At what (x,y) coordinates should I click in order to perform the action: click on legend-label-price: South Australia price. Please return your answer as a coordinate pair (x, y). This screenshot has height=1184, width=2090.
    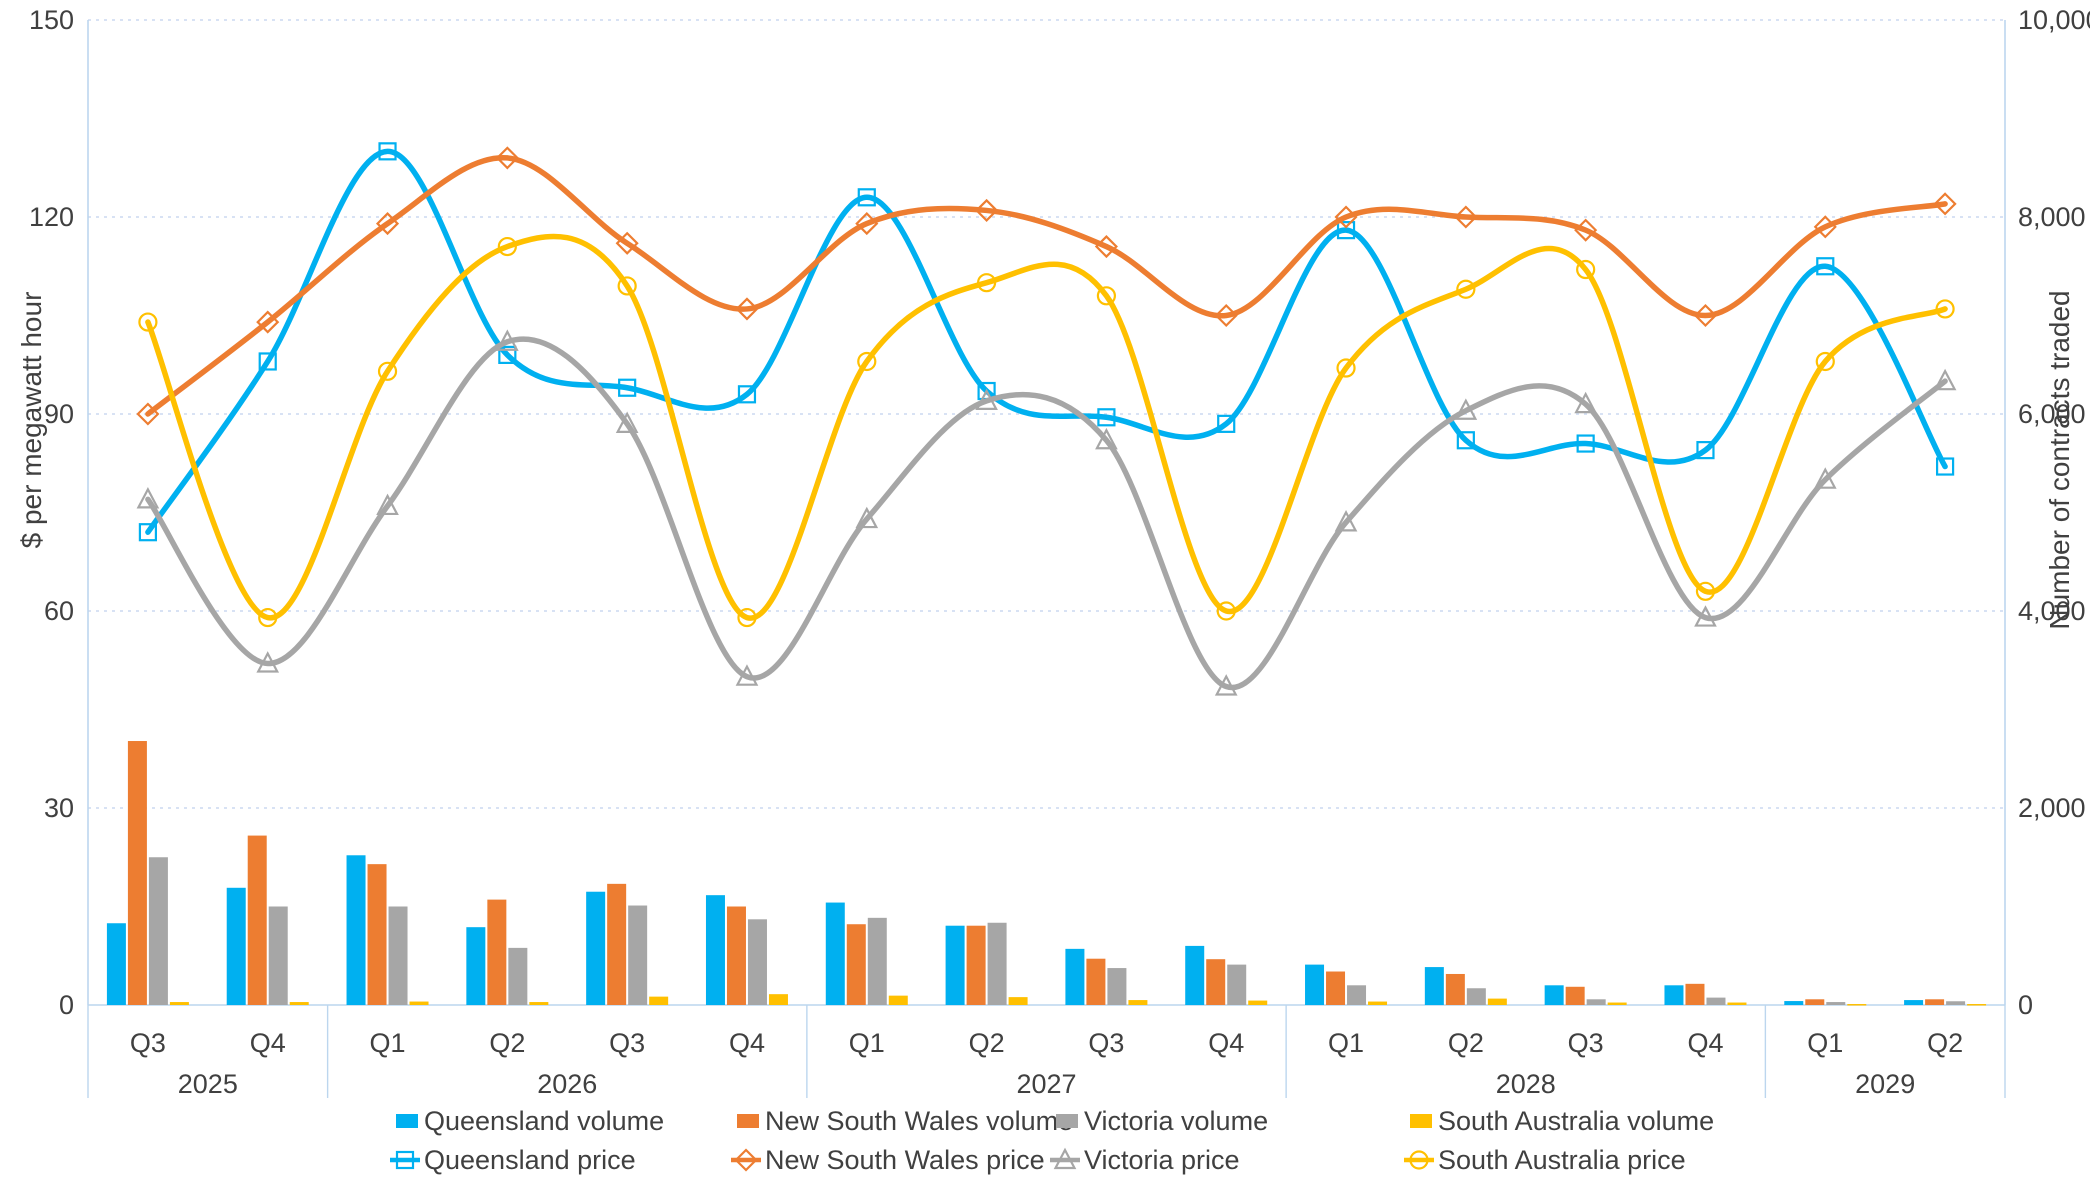
    Looking at the image, I should click on (1562, 1160).